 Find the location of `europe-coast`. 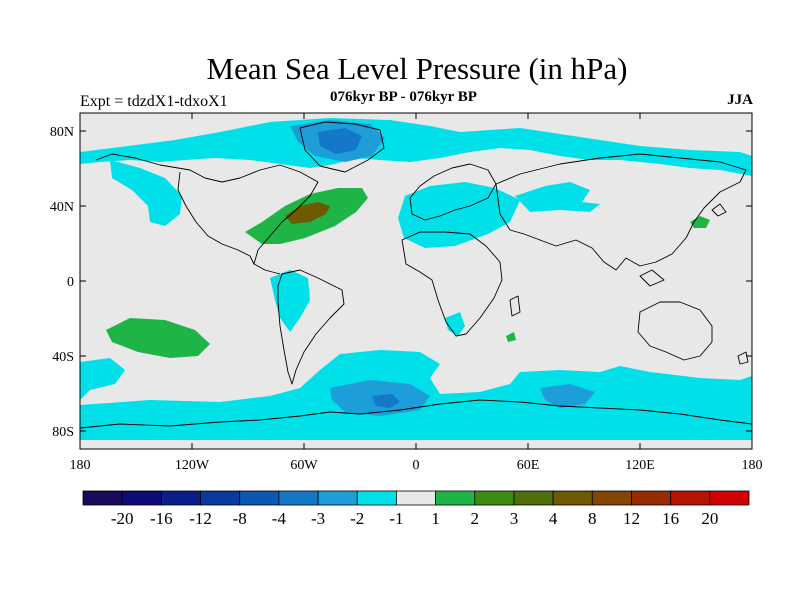

europe-coast is located at coordinates (453, 192).